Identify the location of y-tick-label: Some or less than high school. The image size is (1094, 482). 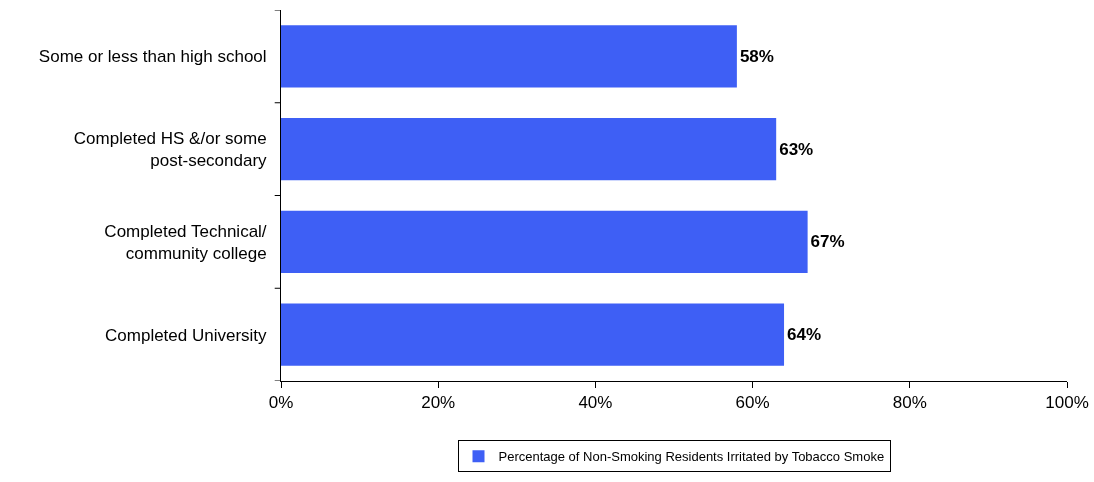
(152, 57).